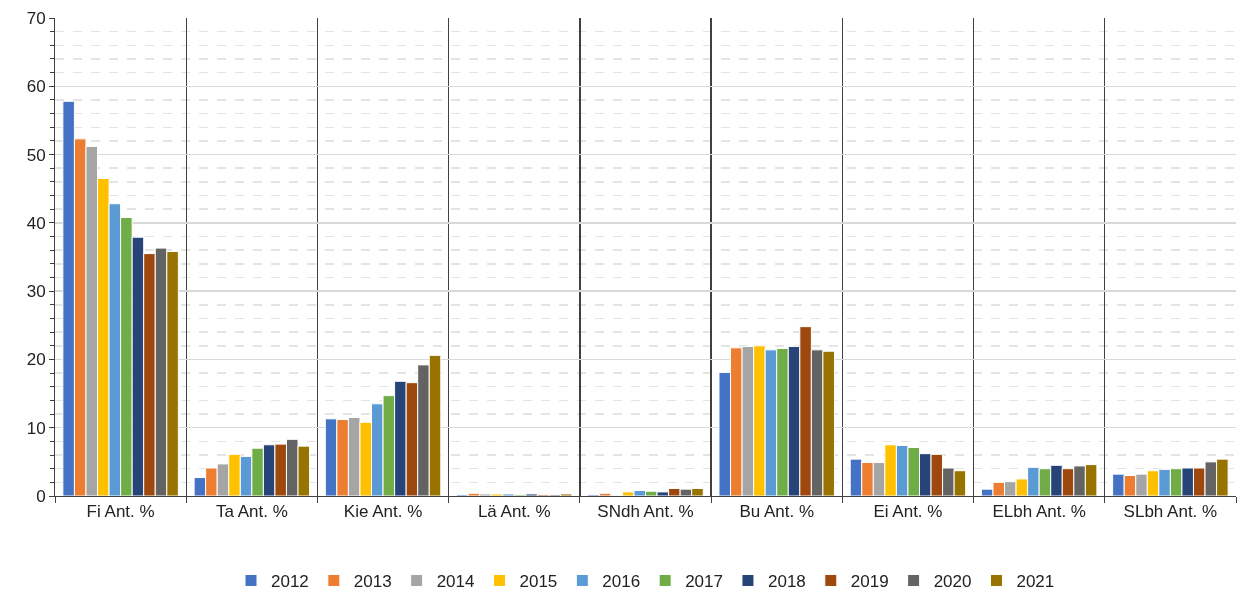 The width and height of the screenshot is (1241, 604). What do you see at coordinates (704, 582) in the screenshot?
I see `legend-label: 2017` at bounding box center [704, 582].